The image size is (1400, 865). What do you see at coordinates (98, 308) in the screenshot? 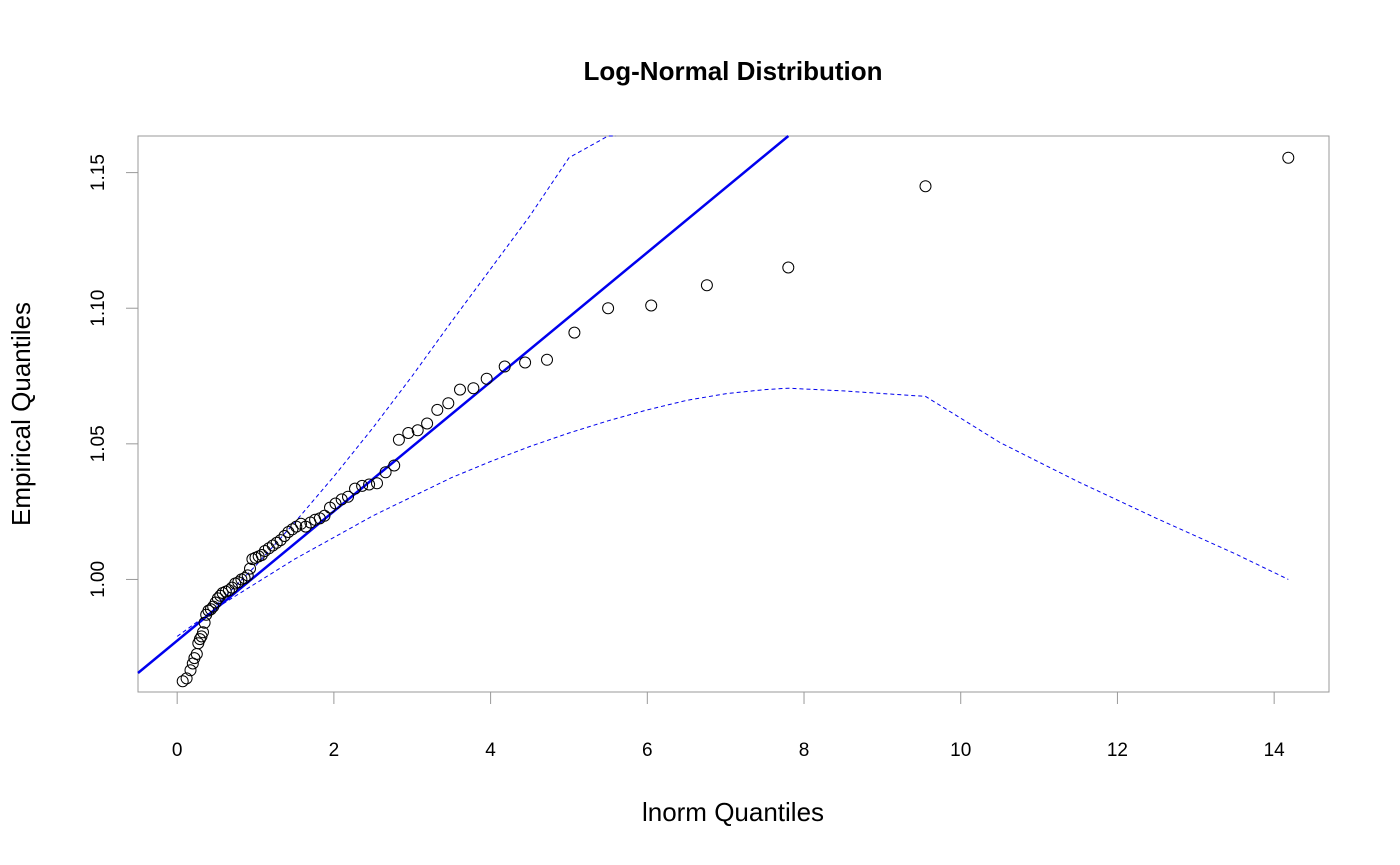
I see `y-tick-label: 1.10` at bounding box center [98, 308].